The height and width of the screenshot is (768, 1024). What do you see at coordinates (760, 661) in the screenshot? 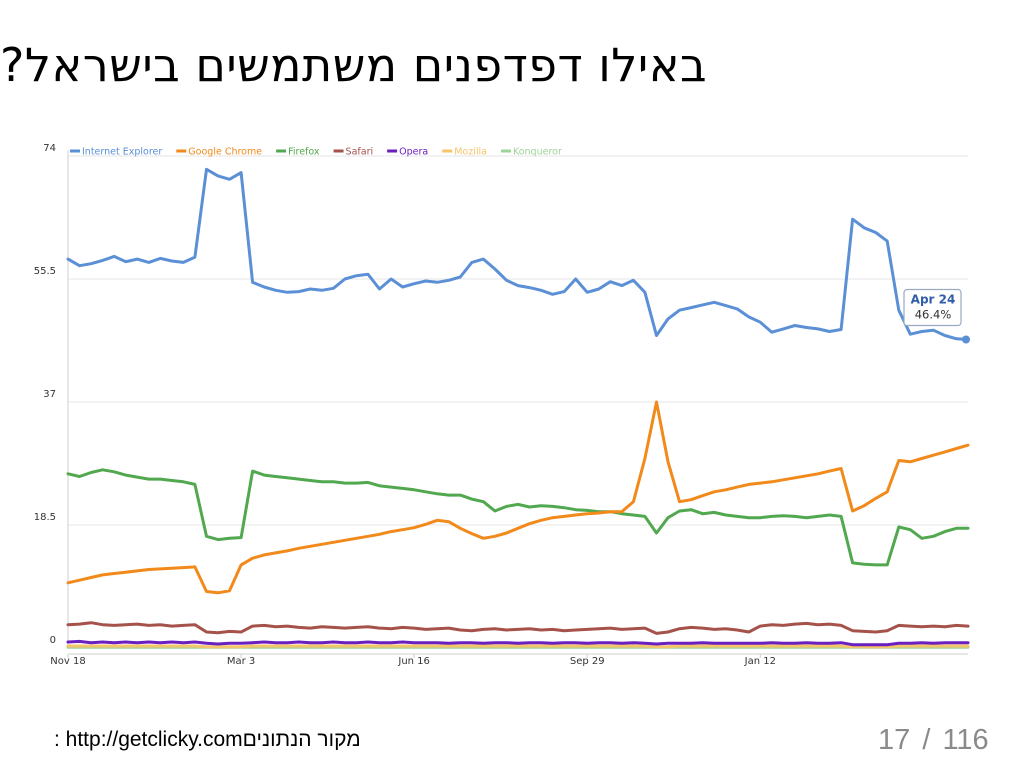
I see `x-tick-label: Jan 12` at bounding box center [760, 661].